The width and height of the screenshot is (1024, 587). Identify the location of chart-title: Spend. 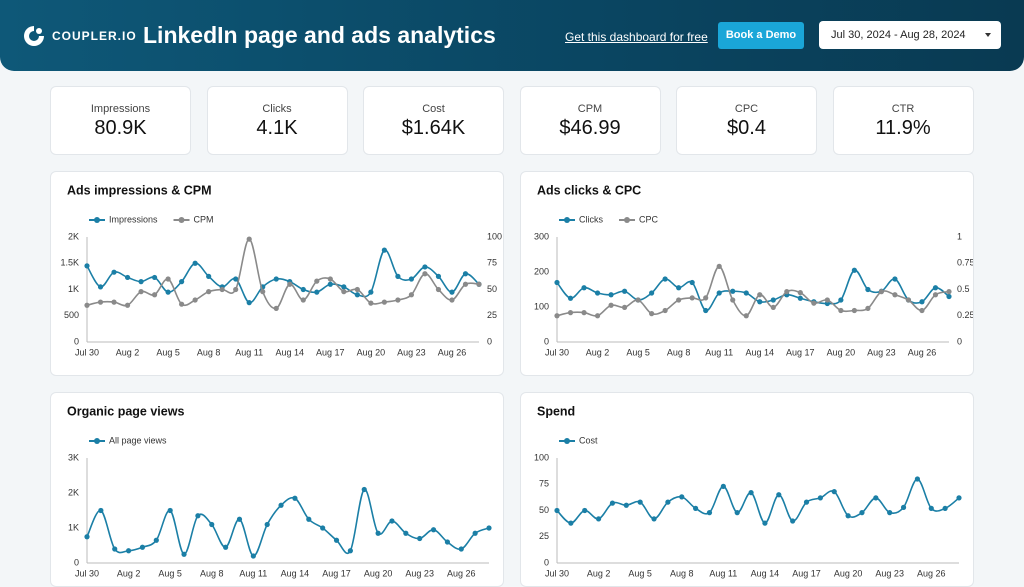
(556, 411).